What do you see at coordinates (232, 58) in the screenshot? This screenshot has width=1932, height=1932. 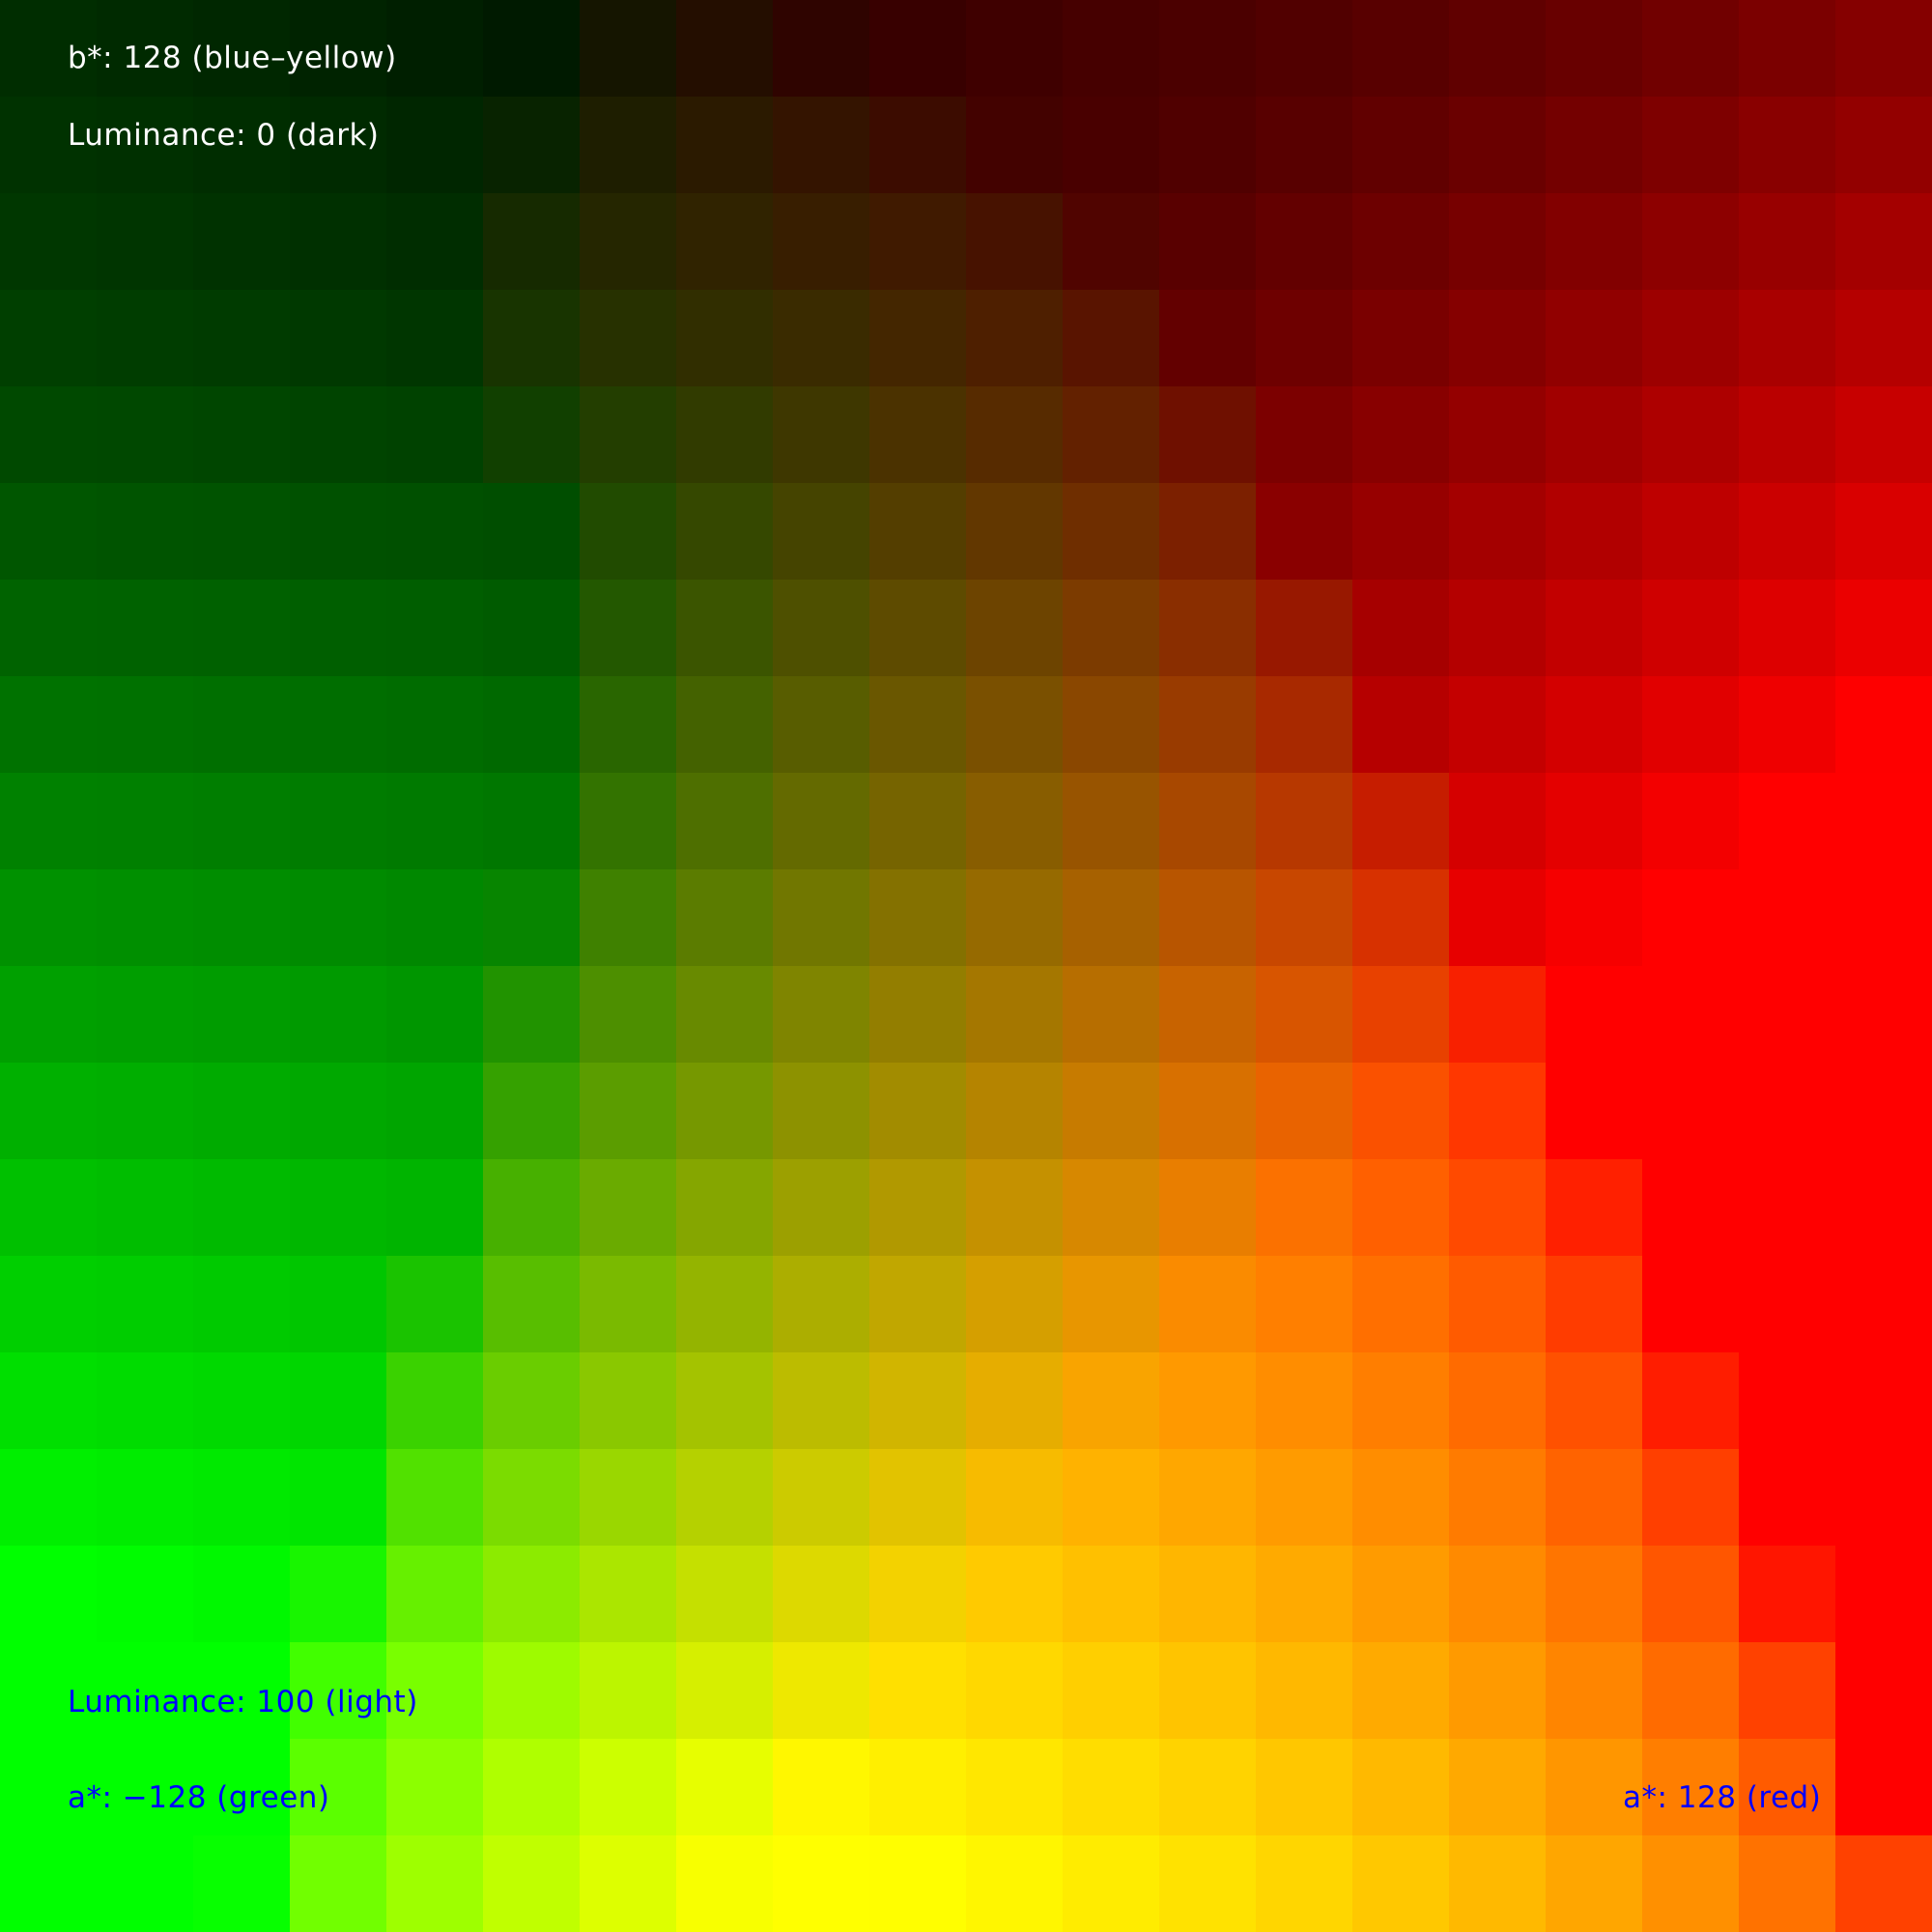 I see `b-star-label: b*: 128 (blue–yellow)` at bounding box center [232, 58].